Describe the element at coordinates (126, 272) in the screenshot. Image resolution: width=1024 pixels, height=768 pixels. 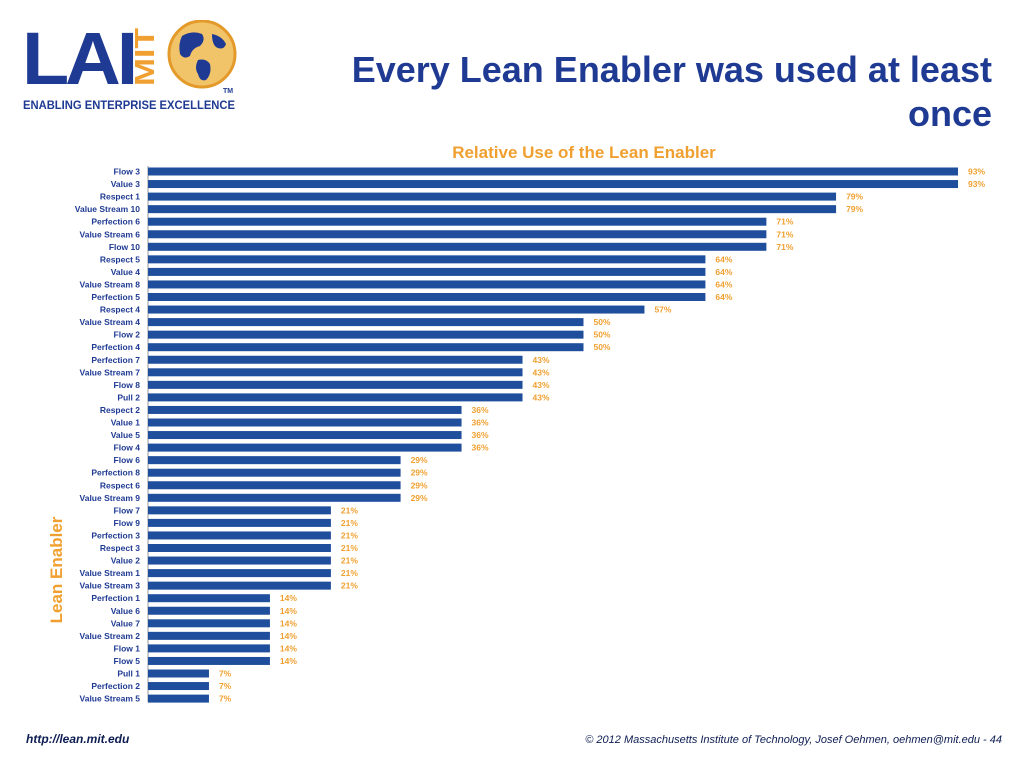
I see `category-label: Value 4` at that location.